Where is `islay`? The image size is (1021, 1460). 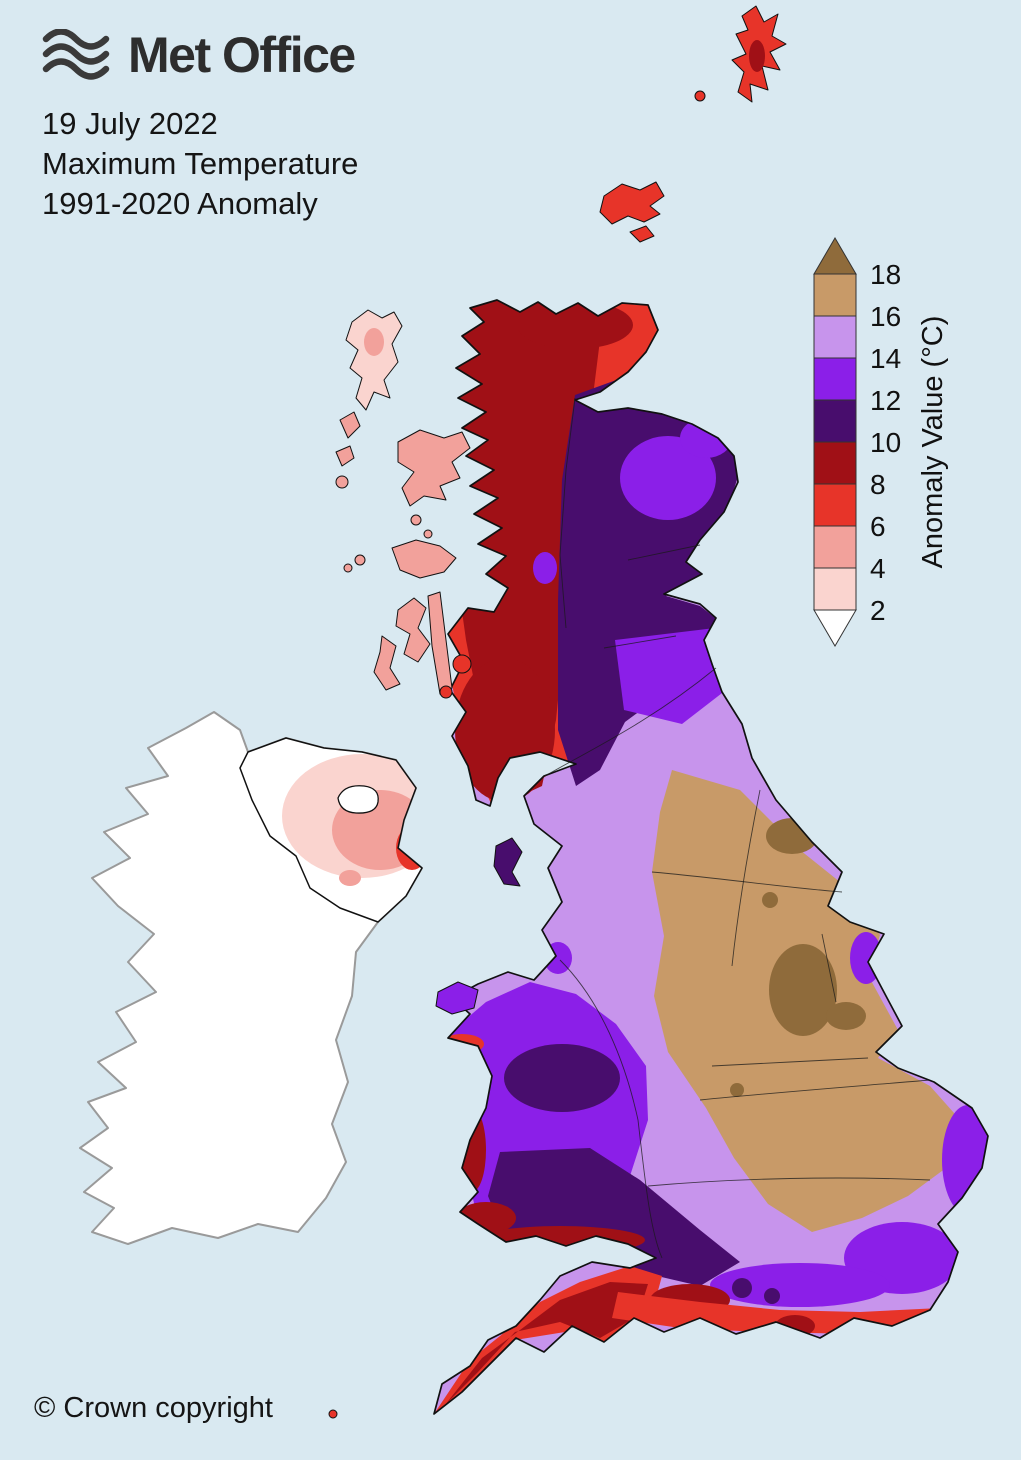 islay is located at coordinates (387, 663).